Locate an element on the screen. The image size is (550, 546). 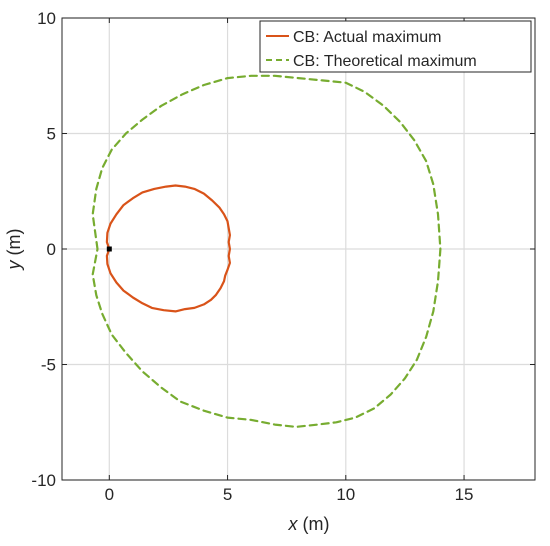
legend-label-theoretical-maximum: CB: Theoretical maximum is located at coordinates (385, 61).